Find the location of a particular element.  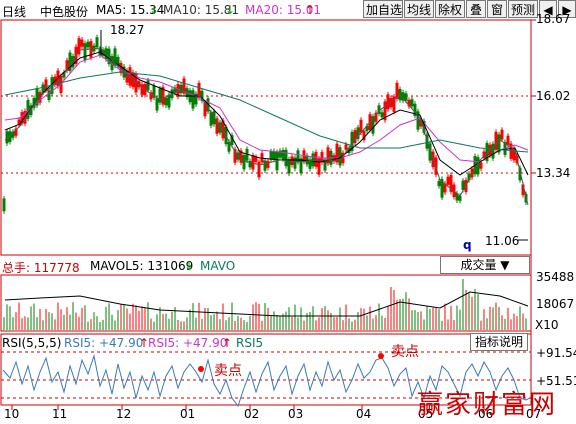

add-watchlist-button: 加自选 is located at coordinates (383, 9).